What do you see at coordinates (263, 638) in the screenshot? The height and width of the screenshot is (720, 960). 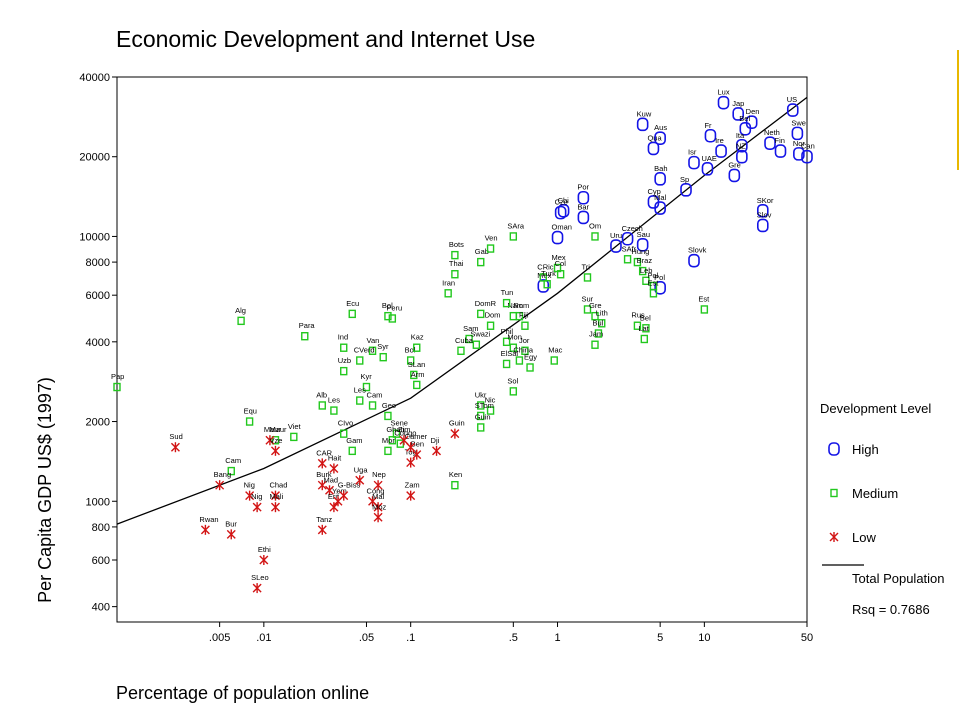 I see `x-tick-label: .01` at bounding box center [263, 638].